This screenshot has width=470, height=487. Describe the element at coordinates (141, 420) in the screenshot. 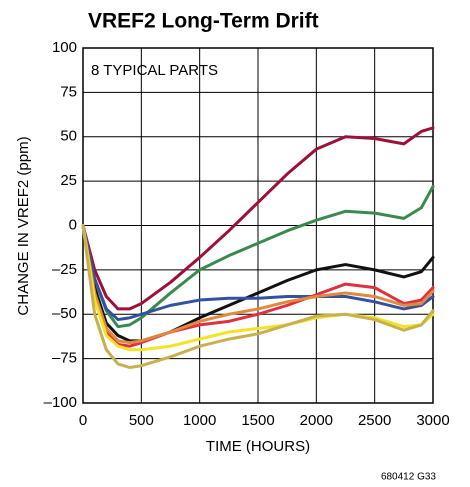

I see `x-tick-label: 500` at that location.